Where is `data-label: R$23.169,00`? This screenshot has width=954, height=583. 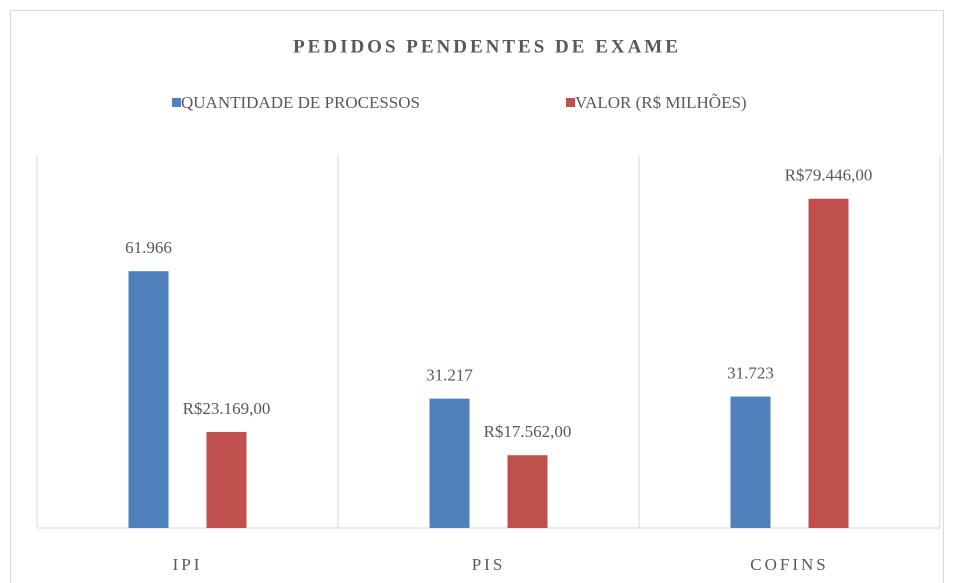
data-label: R$23.169,00 is located at coordinates (227, 408).